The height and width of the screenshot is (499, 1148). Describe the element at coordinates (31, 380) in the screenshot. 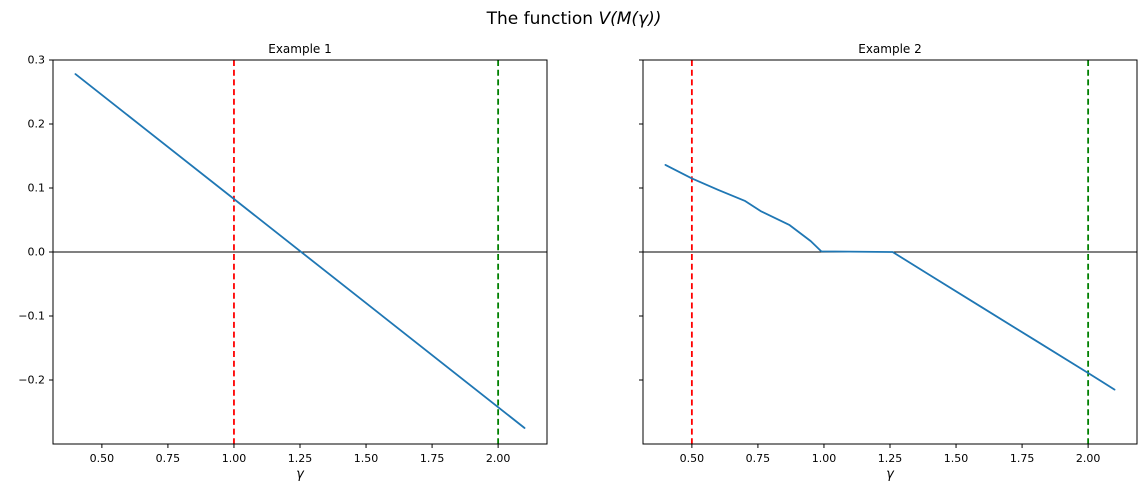

I see `y-tick-label: −0.2` at that location.